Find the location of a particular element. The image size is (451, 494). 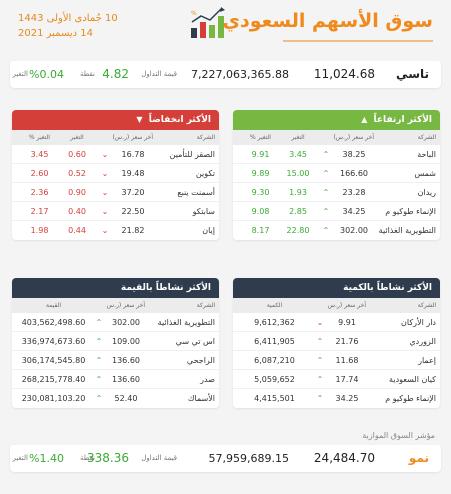

last-price: 109.00 is located at coordinates (126, 341).